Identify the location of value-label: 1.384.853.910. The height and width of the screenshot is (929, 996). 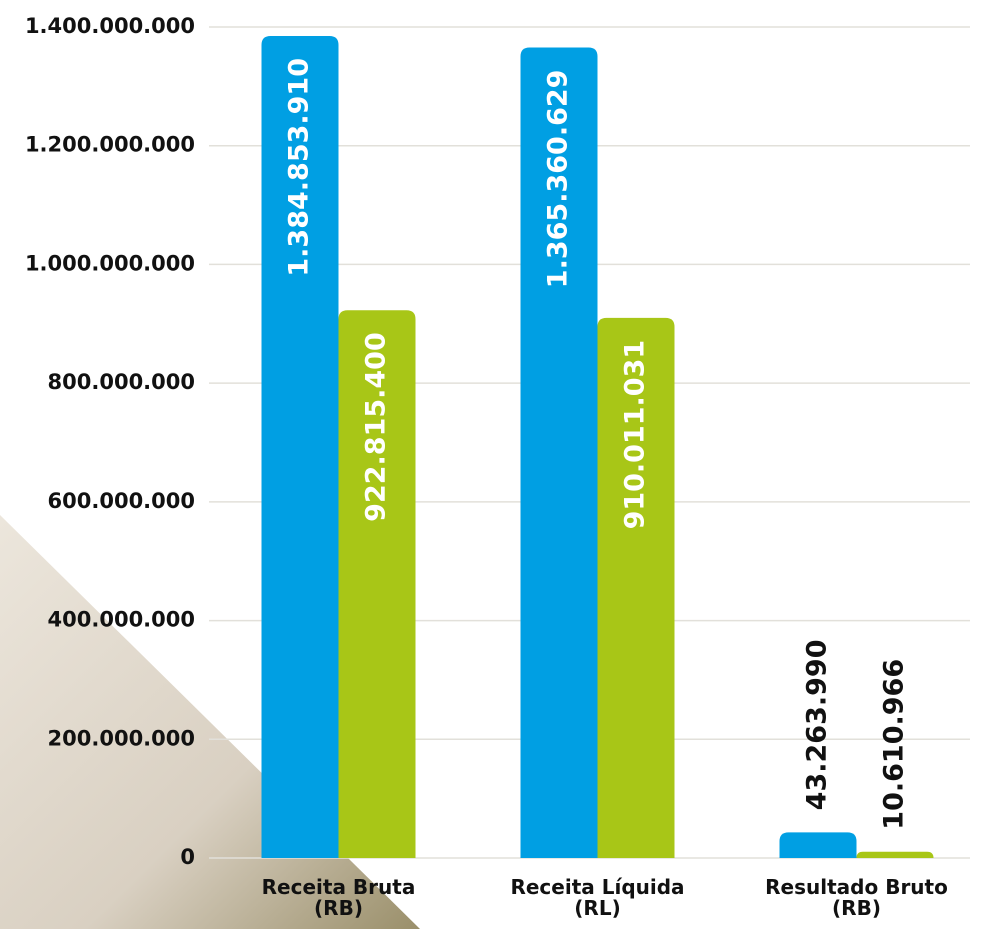
(299, 167).